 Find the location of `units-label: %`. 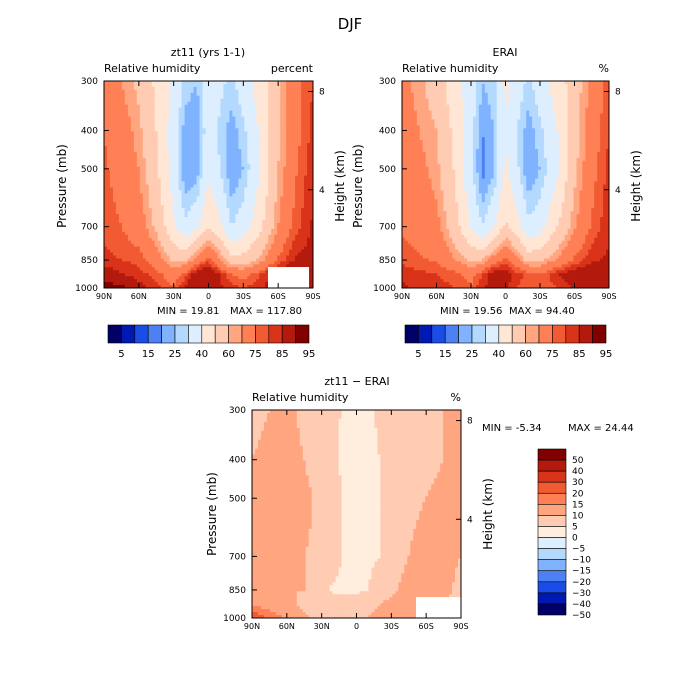

units-label: % is located at coordinates (604, 68).